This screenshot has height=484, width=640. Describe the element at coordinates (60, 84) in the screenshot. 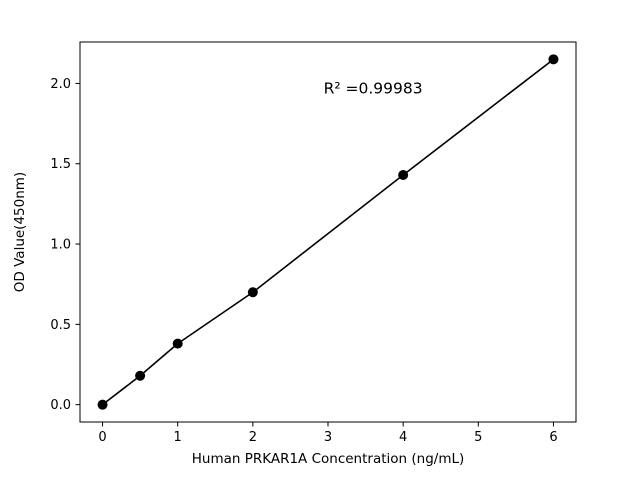

I see `y-tick-label: 2.0` at that location.